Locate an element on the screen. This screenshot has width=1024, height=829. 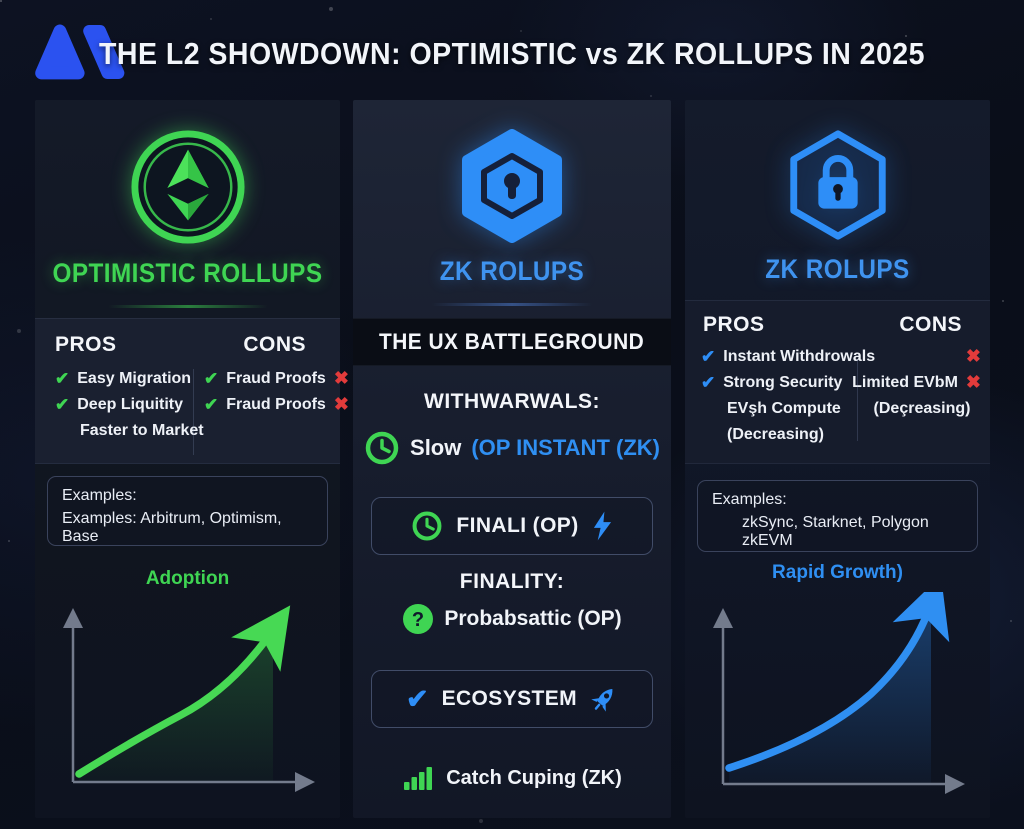
examples-text: Examples: Arbitrum, Optimism, Base is located at coordinates (172, 527).